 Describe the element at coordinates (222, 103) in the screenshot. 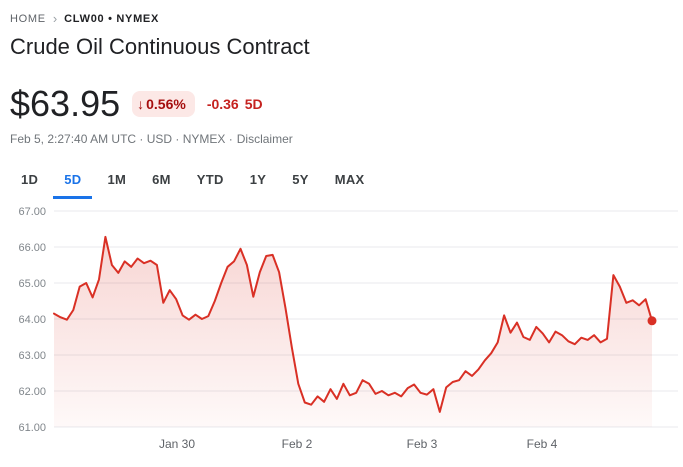

I see `change-amount: -0.36` at that location.